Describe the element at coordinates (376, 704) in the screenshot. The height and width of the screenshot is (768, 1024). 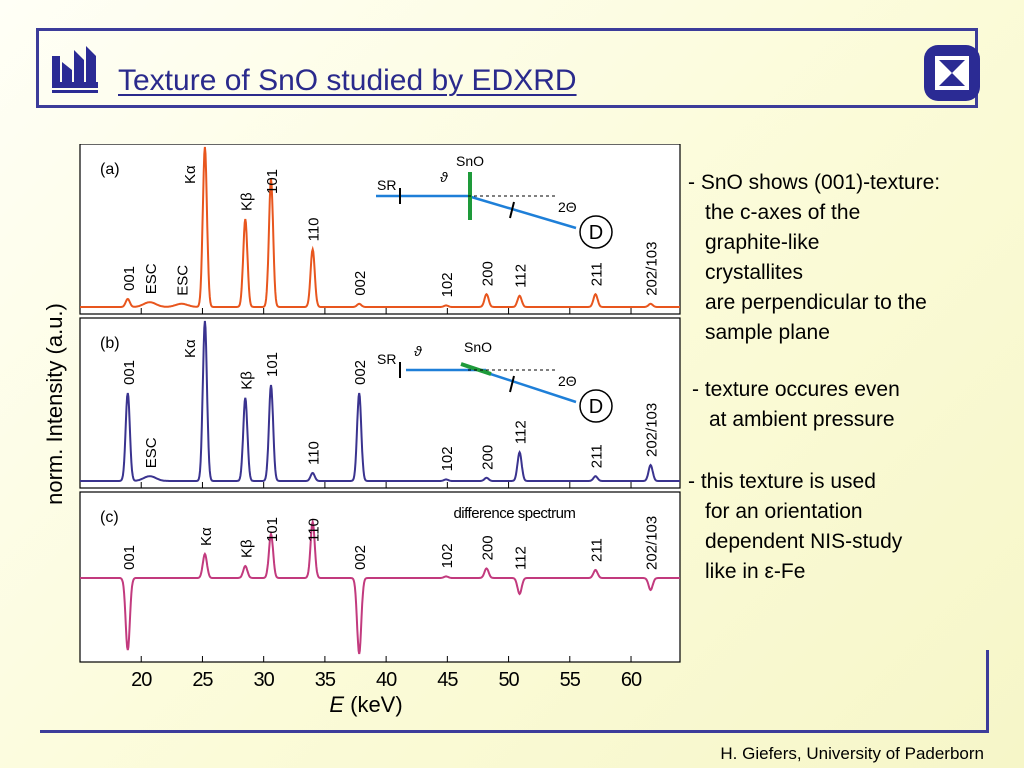
I see `x-axis-unit: (keV)` at that location.